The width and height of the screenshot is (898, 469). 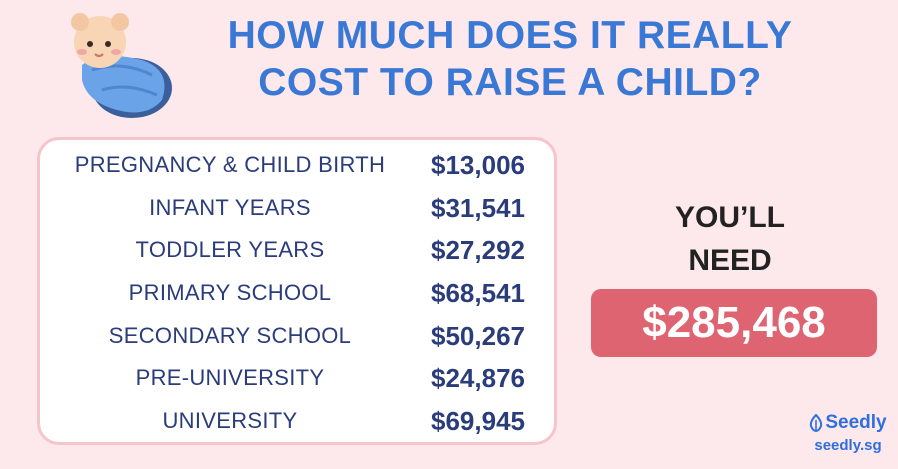 I want to click on table-row: PRIMARY SCHOOL $68,541, so click(x=297, y=293).